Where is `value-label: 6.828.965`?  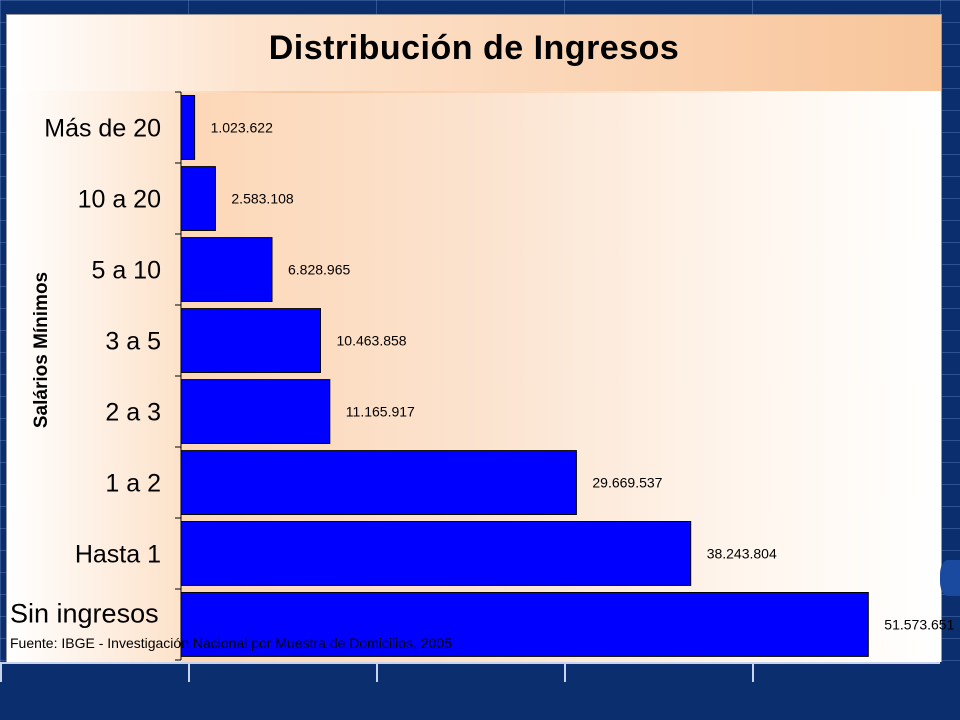
value-label: 6.828.965 is located at coordinates (319, 270).